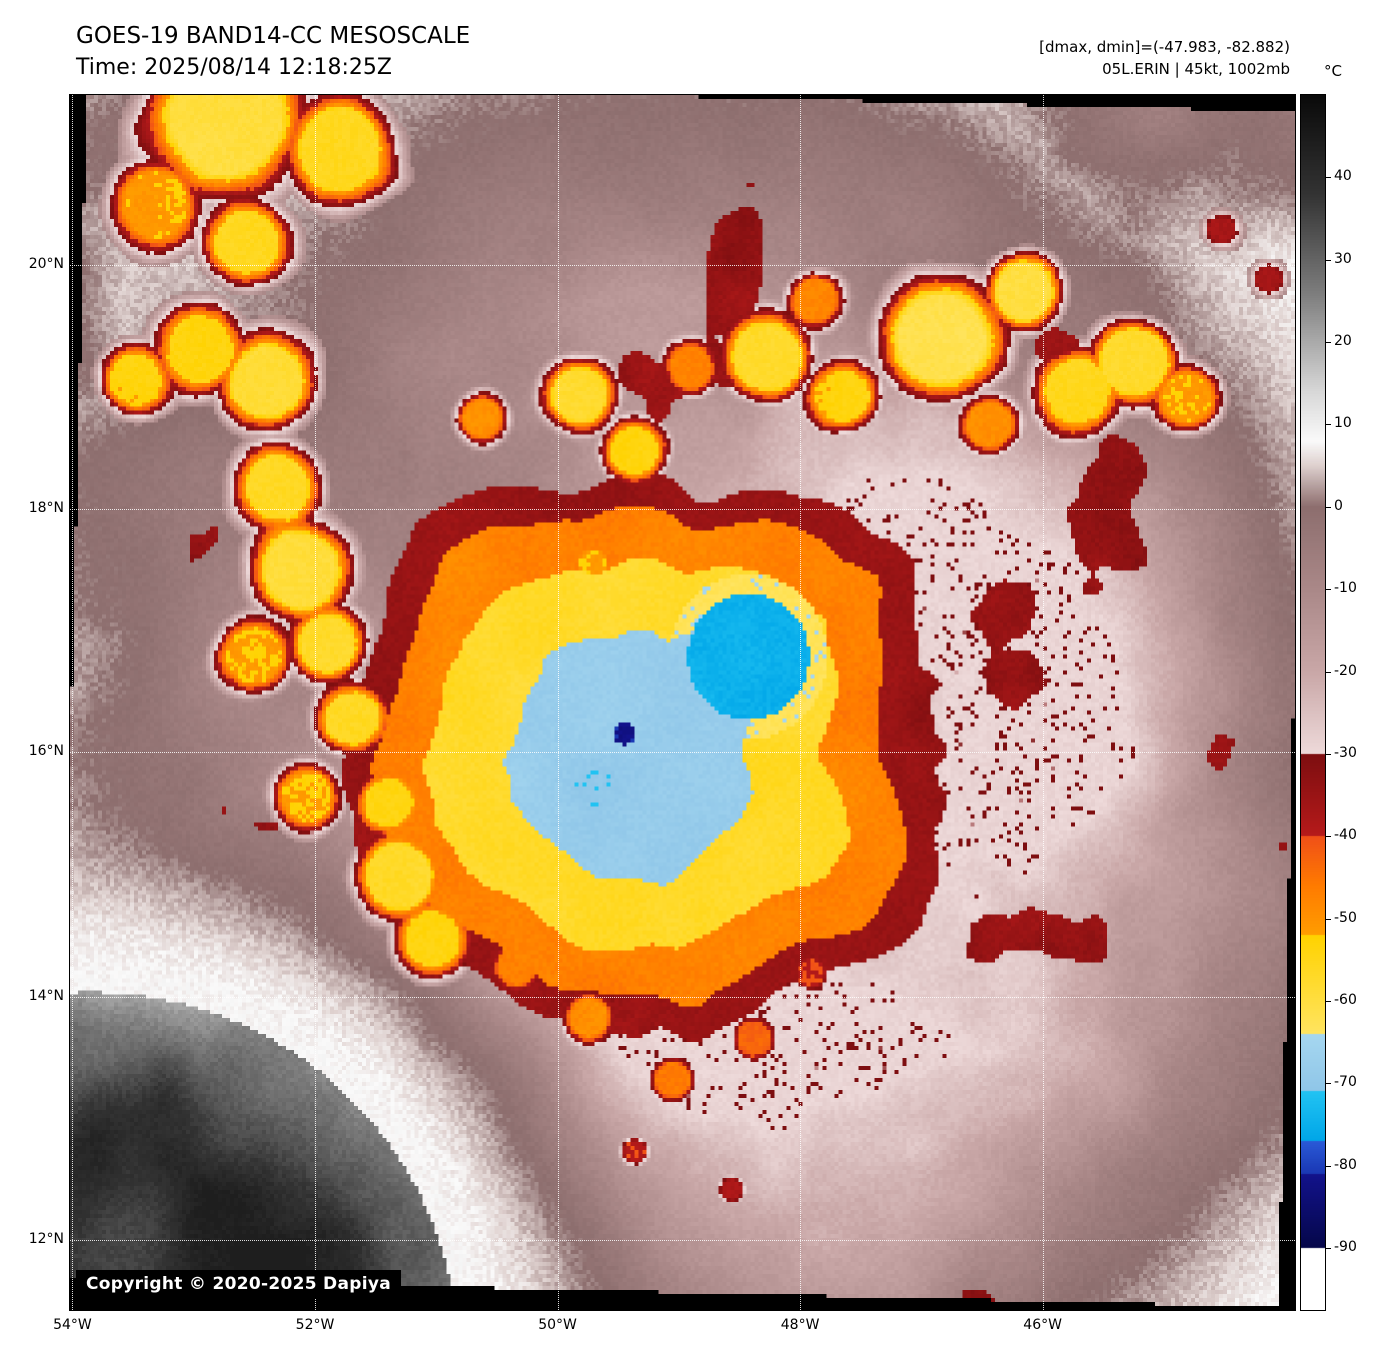  I want to click on colorbar-tick-label: -80, so click(1345, 1164).